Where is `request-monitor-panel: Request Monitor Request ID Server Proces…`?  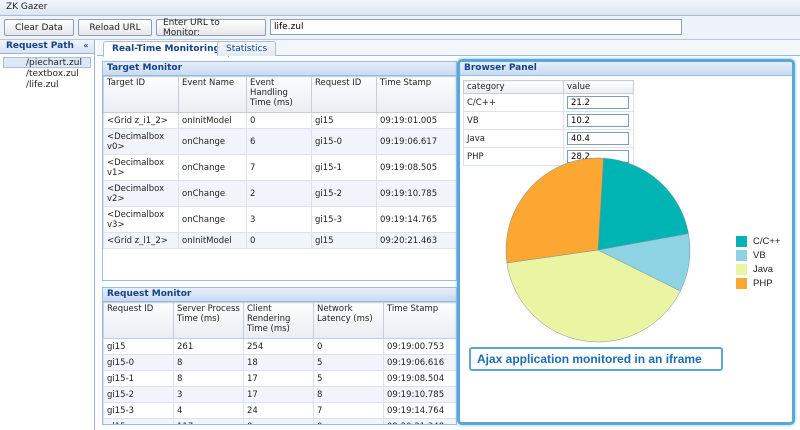
request-monitor-panel: Request Monitor Request ID Server Proces… is located at coordinates (279, 356).